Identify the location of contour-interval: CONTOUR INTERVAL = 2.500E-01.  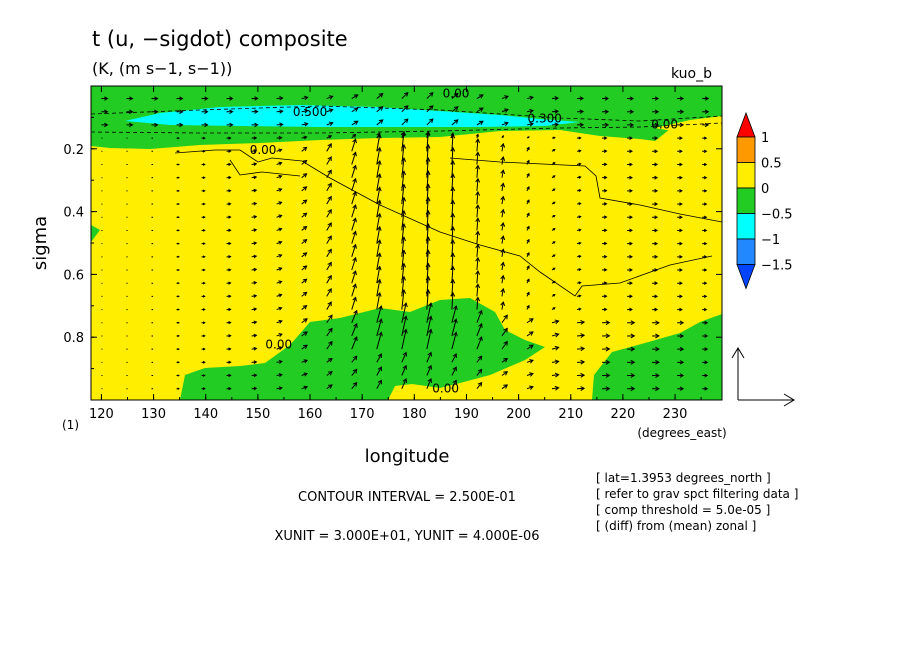
(407, 497).